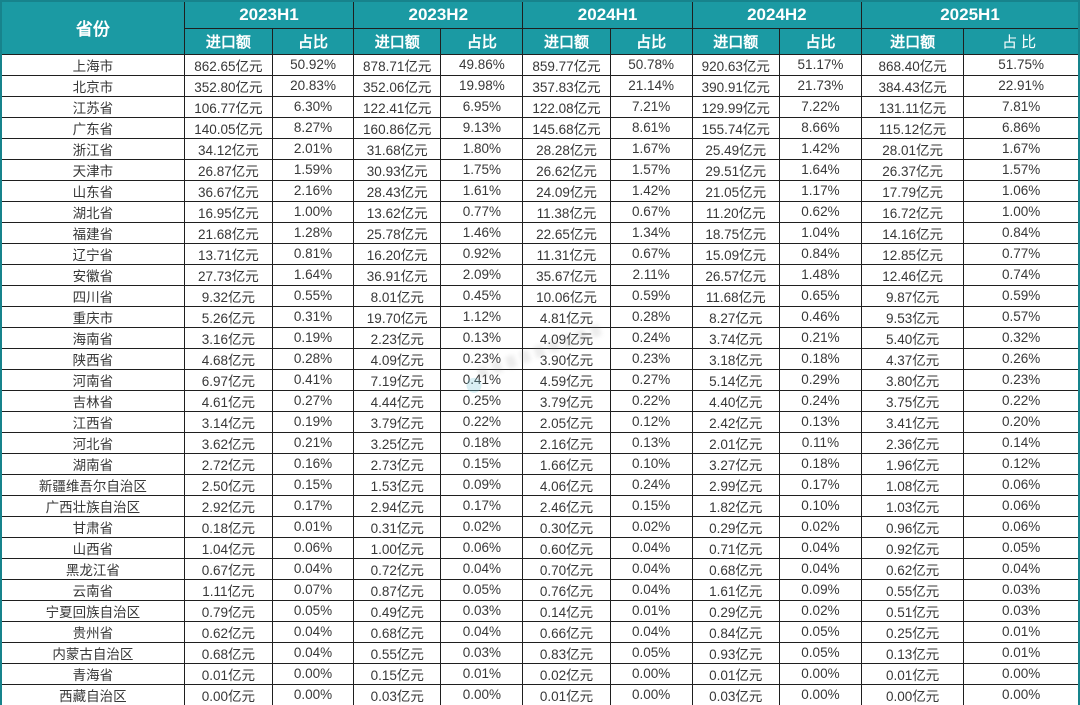 The width and height of the screenshot is (1080, 705). I want to click on share-cell: 0.77%, so click(1021, 253).